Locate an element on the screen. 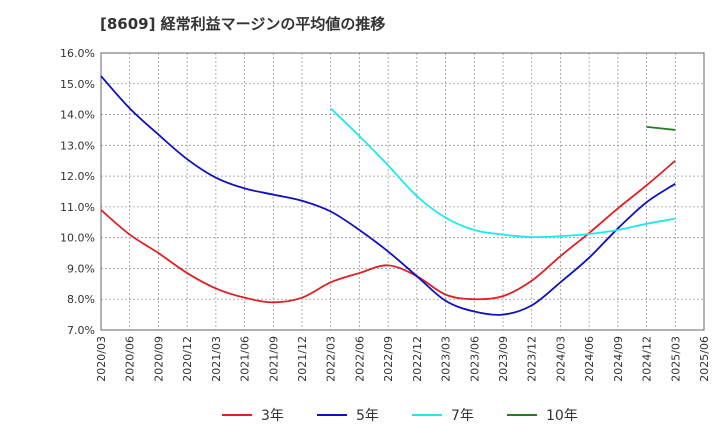 The height and width of the screenshot is (440, 720). y-tick-label: 9.0% is located at coordinates (81, 268).